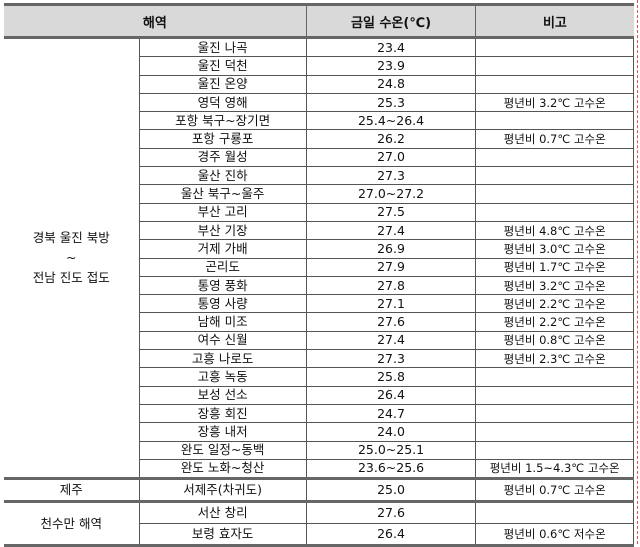 This screenshot has width=640, height=547. What do you see at coordinates (391, 194) in the screenshot?
I see `temp-cell: 27.0~27.2` at bounding box center [391, 194].